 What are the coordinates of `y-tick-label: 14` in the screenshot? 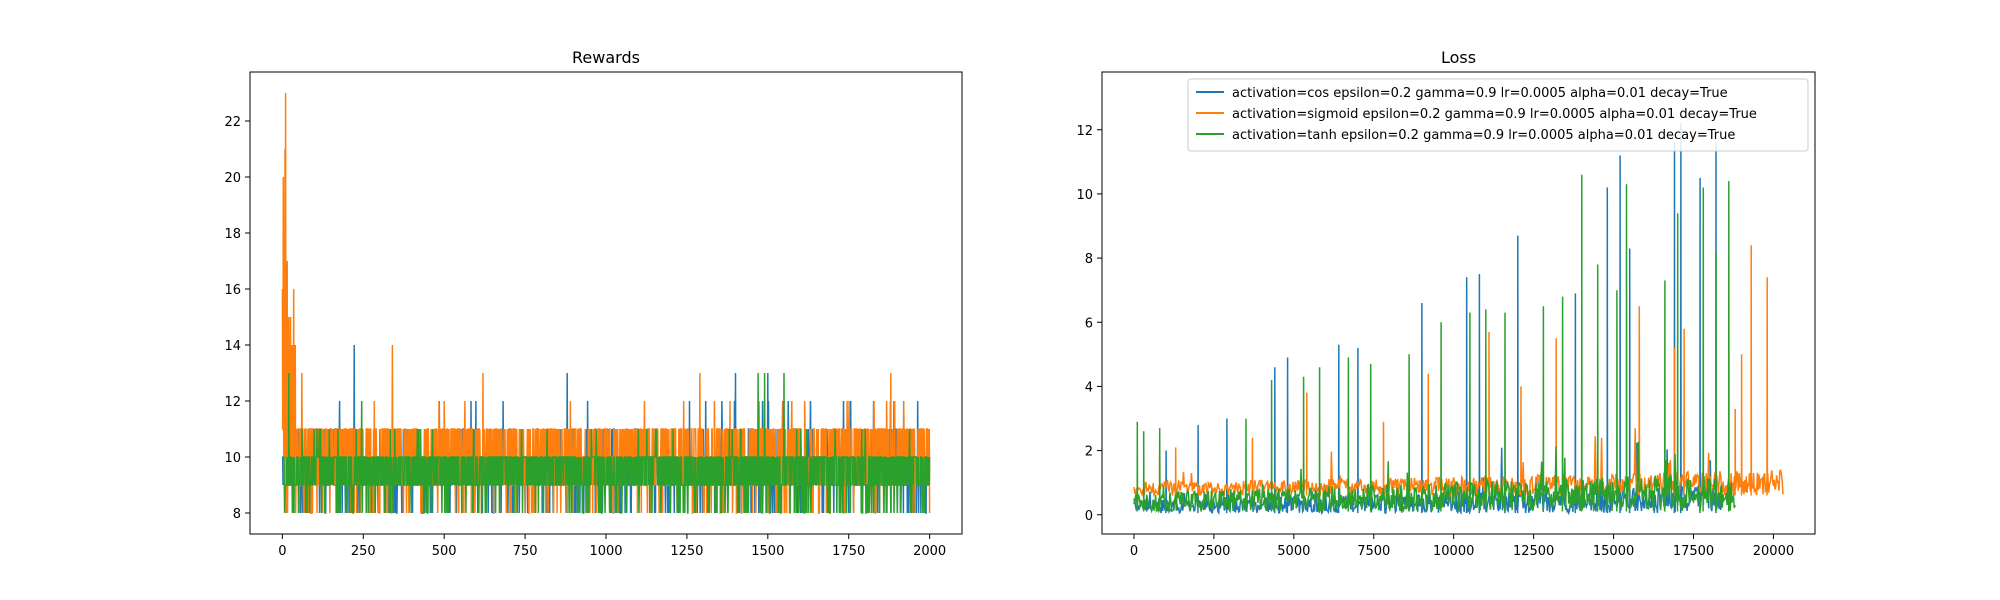 It's located at (232, 346).